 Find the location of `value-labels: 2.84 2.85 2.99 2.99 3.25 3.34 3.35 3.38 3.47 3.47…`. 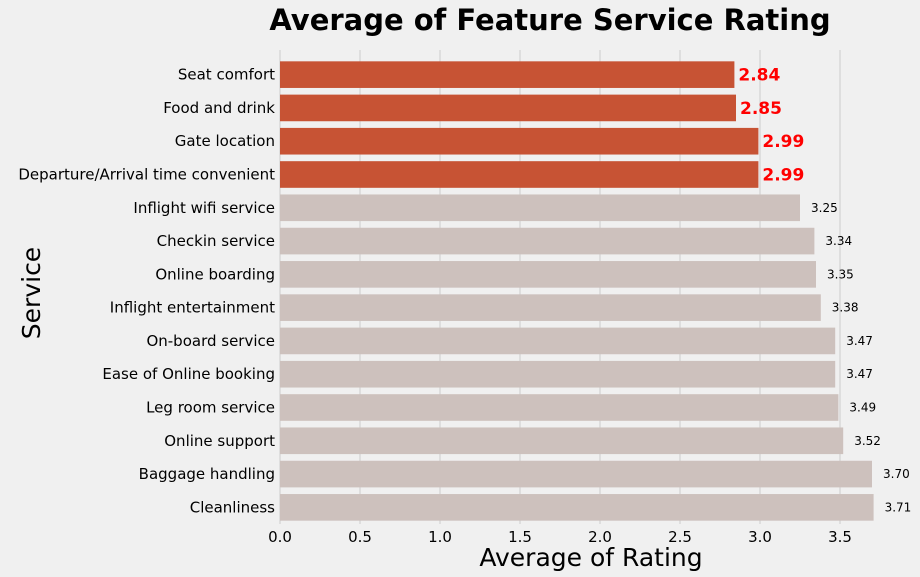

value-labels: 2.84 2.85 2.99 2.99 3.25 3.34 3.35 3.38 3.47 3.47… is located at coordinates (824, 290).